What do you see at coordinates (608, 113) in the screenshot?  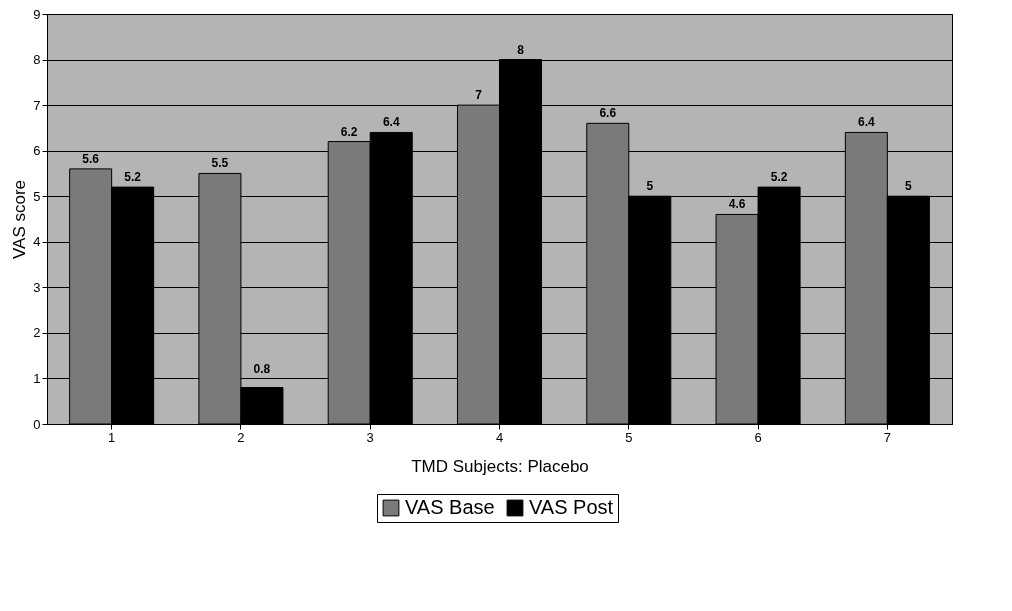 I see `data-label: 6.6` at bounding box center [608, 113].